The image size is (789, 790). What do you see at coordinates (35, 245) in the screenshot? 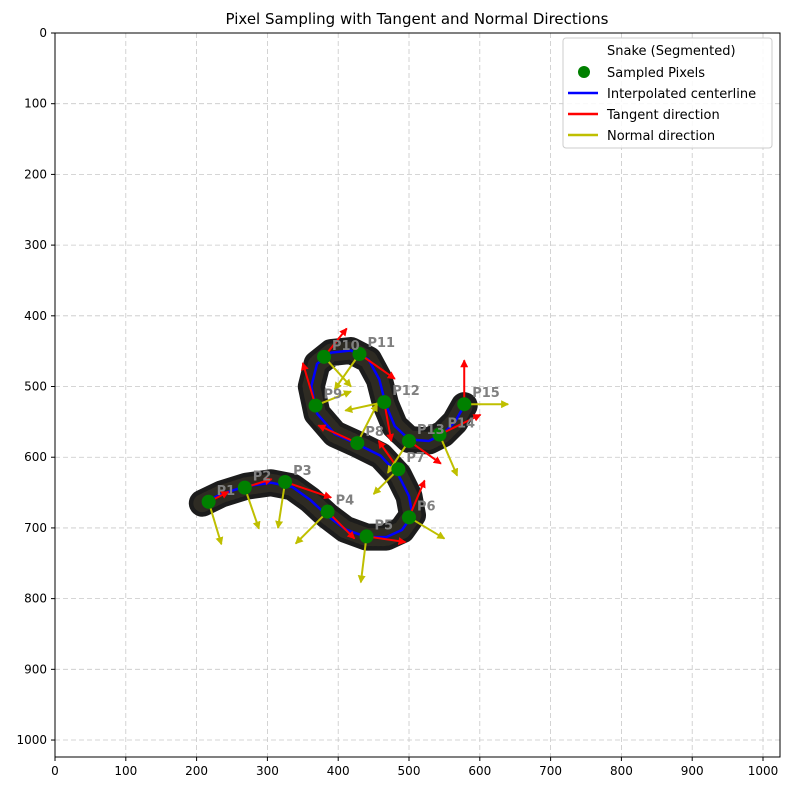
I see `y-tick-label: 300` at bounding box center [35, 245].